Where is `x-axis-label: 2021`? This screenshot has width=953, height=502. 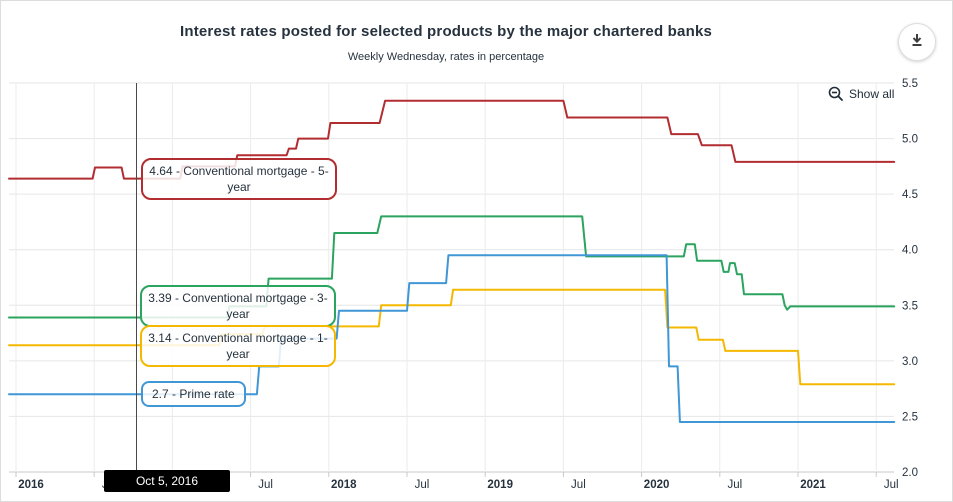
x-axis-label: 2021 is located at coordinates (813, 485).